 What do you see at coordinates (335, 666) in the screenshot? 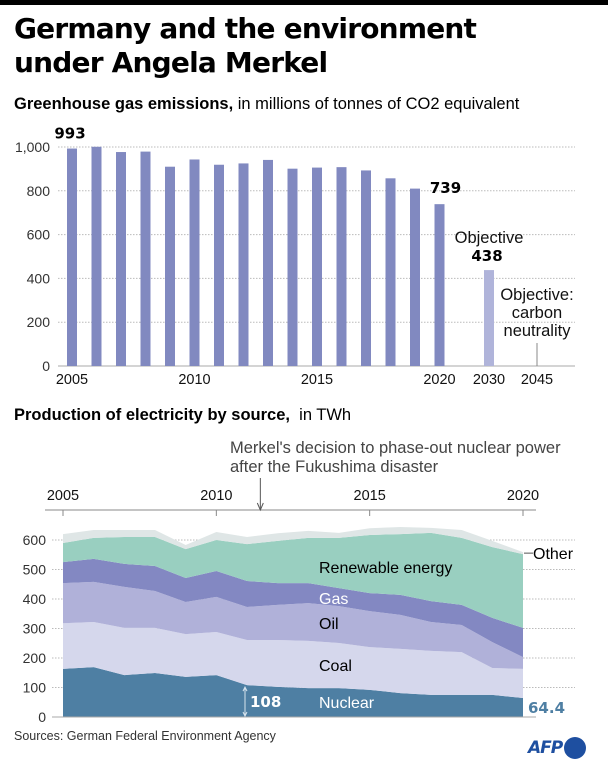
I see `series-label-coal: Coal` at bounding box center [335, 666].